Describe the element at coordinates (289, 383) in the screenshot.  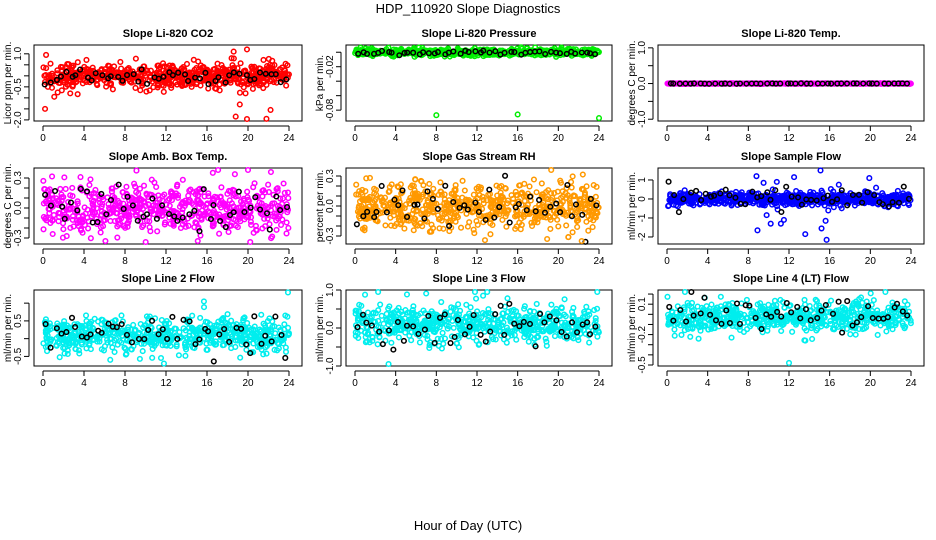
I see `x-tick-label: 24` at that location.